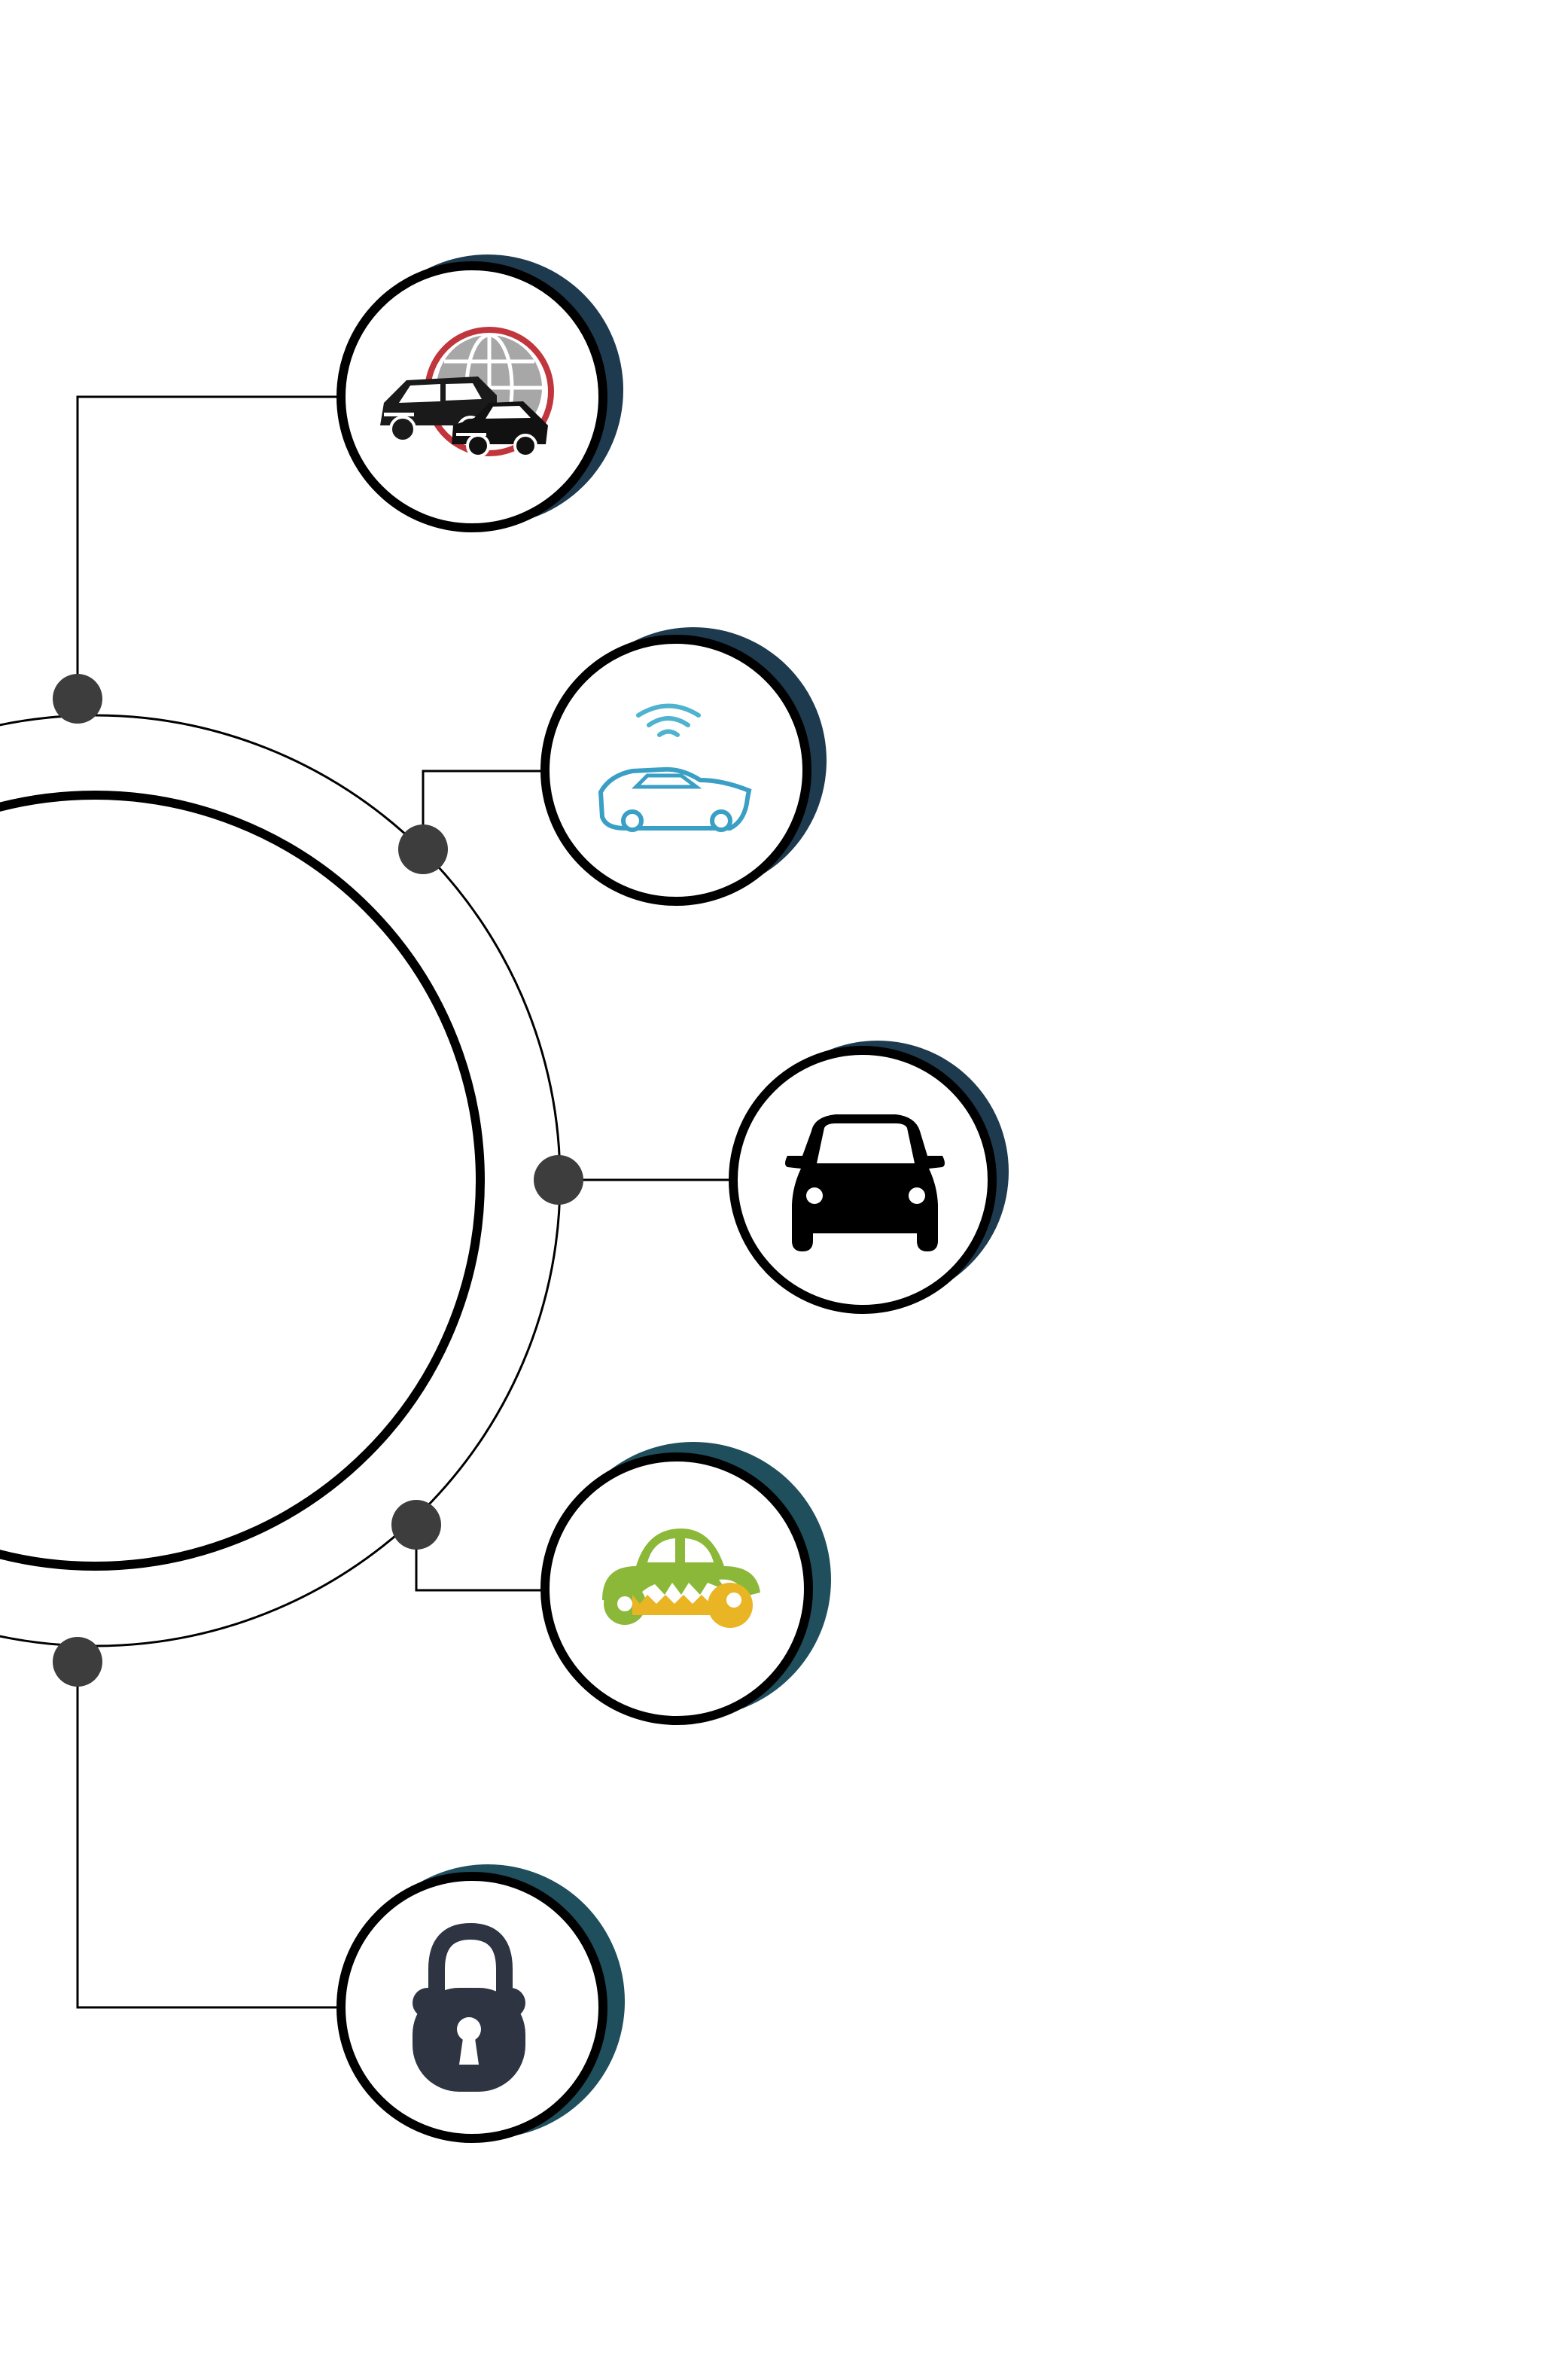 The image size is (1568, 2353). What do you see at coordinates (467, 392) in the screenshot?
I see `fleet-vehicles-globe-icon` at bounding box center [467, 392].